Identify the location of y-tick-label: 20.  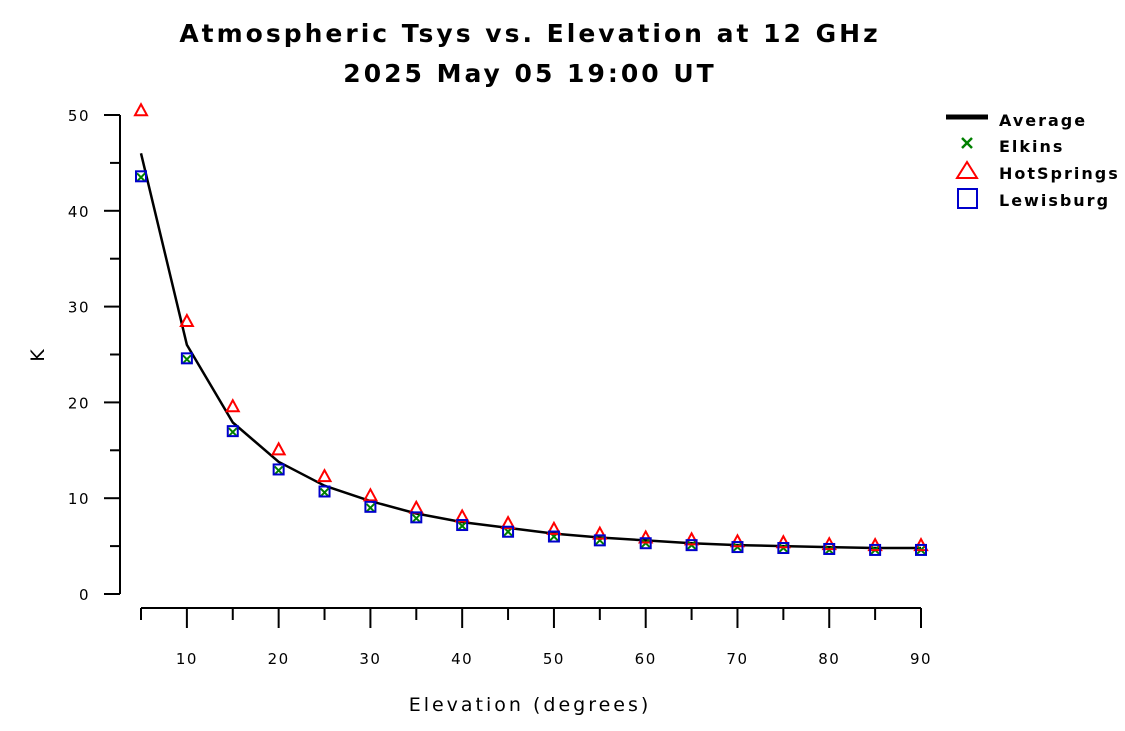
(79, 403).